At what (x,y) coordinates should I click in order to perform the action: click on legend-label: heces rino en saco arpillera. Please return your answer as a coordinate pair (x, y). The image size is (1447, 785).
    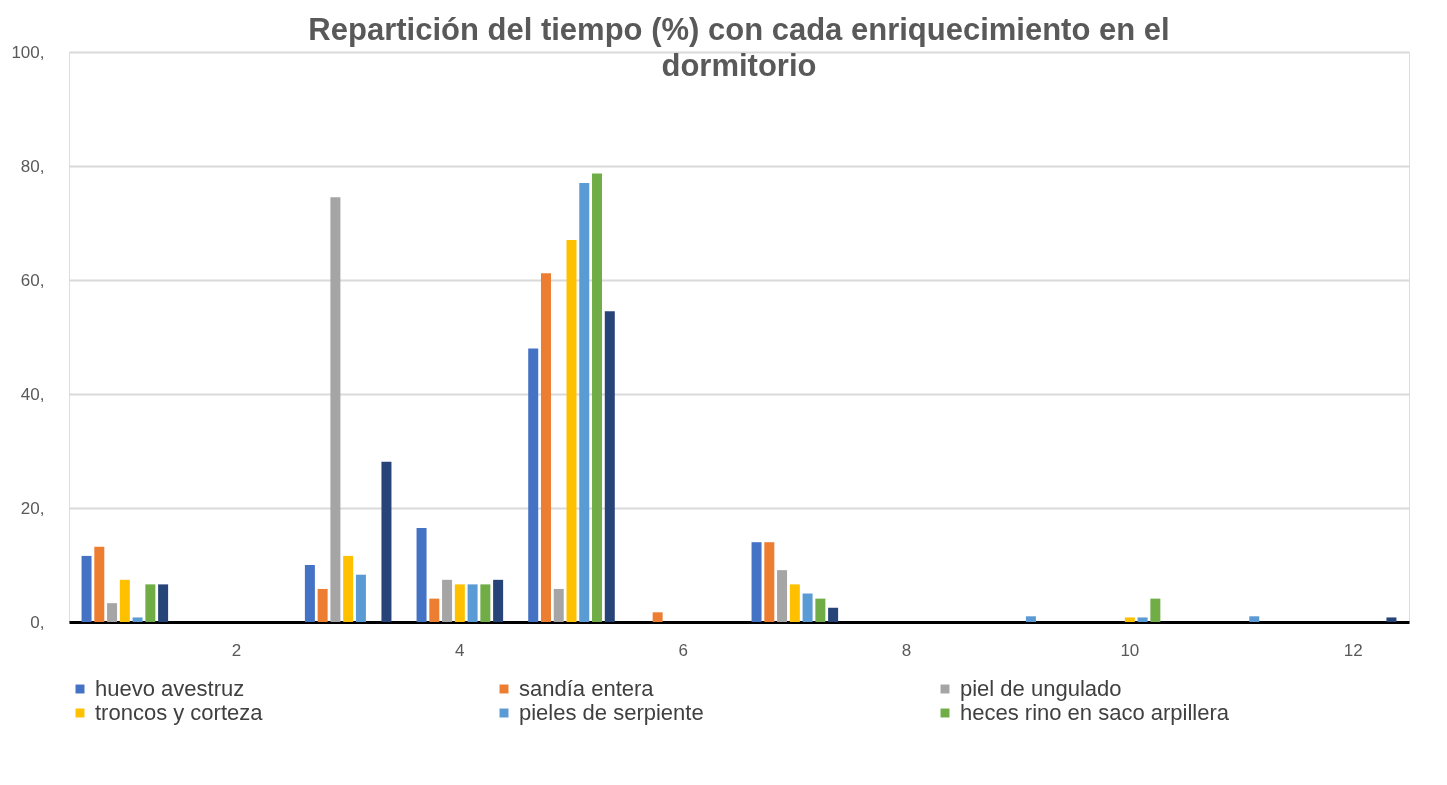
    Looking at the image, I should click on (1095, 712).